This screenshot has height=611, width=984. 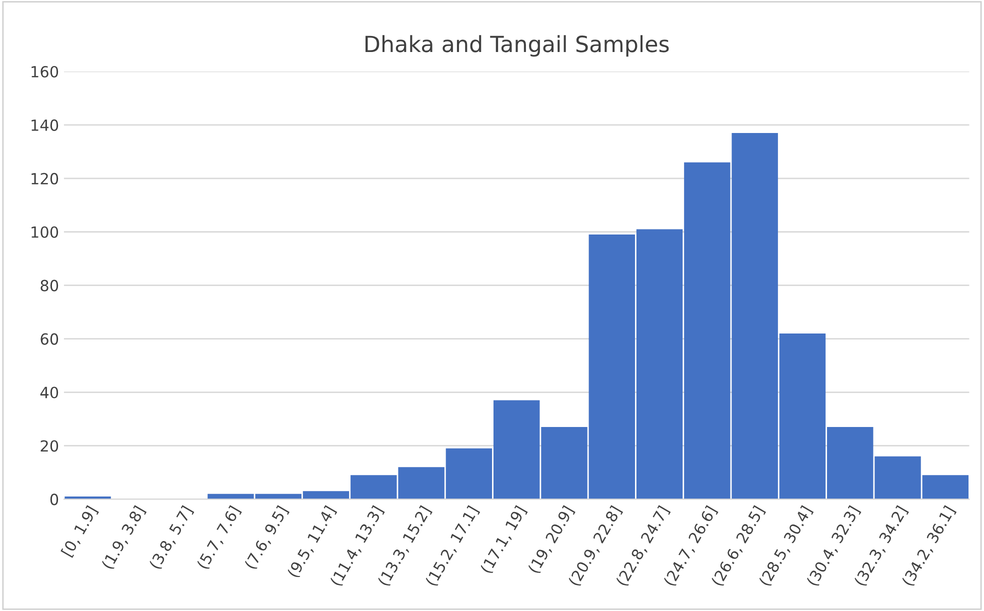 I want to click on chart-title: Dhaka and Tangail Samples, so click(x=517, y=46).